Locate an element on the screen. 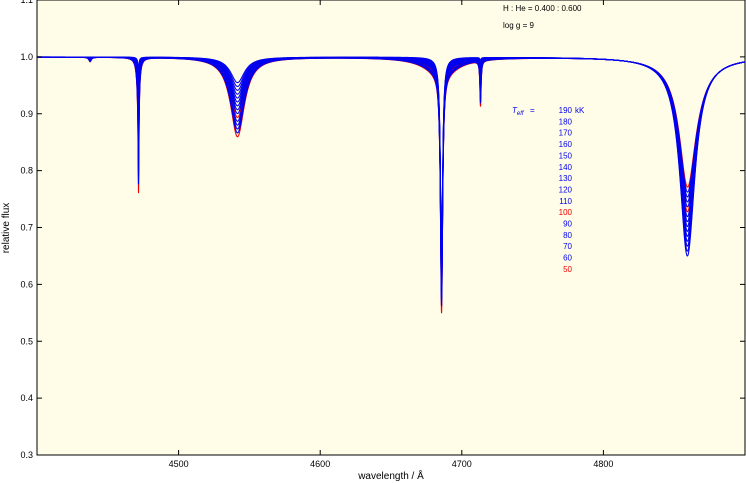 Image resolution: width=746 pixels, height=483 pixels. y-tick-label: 1.1 is located at coordinates (26, 2).